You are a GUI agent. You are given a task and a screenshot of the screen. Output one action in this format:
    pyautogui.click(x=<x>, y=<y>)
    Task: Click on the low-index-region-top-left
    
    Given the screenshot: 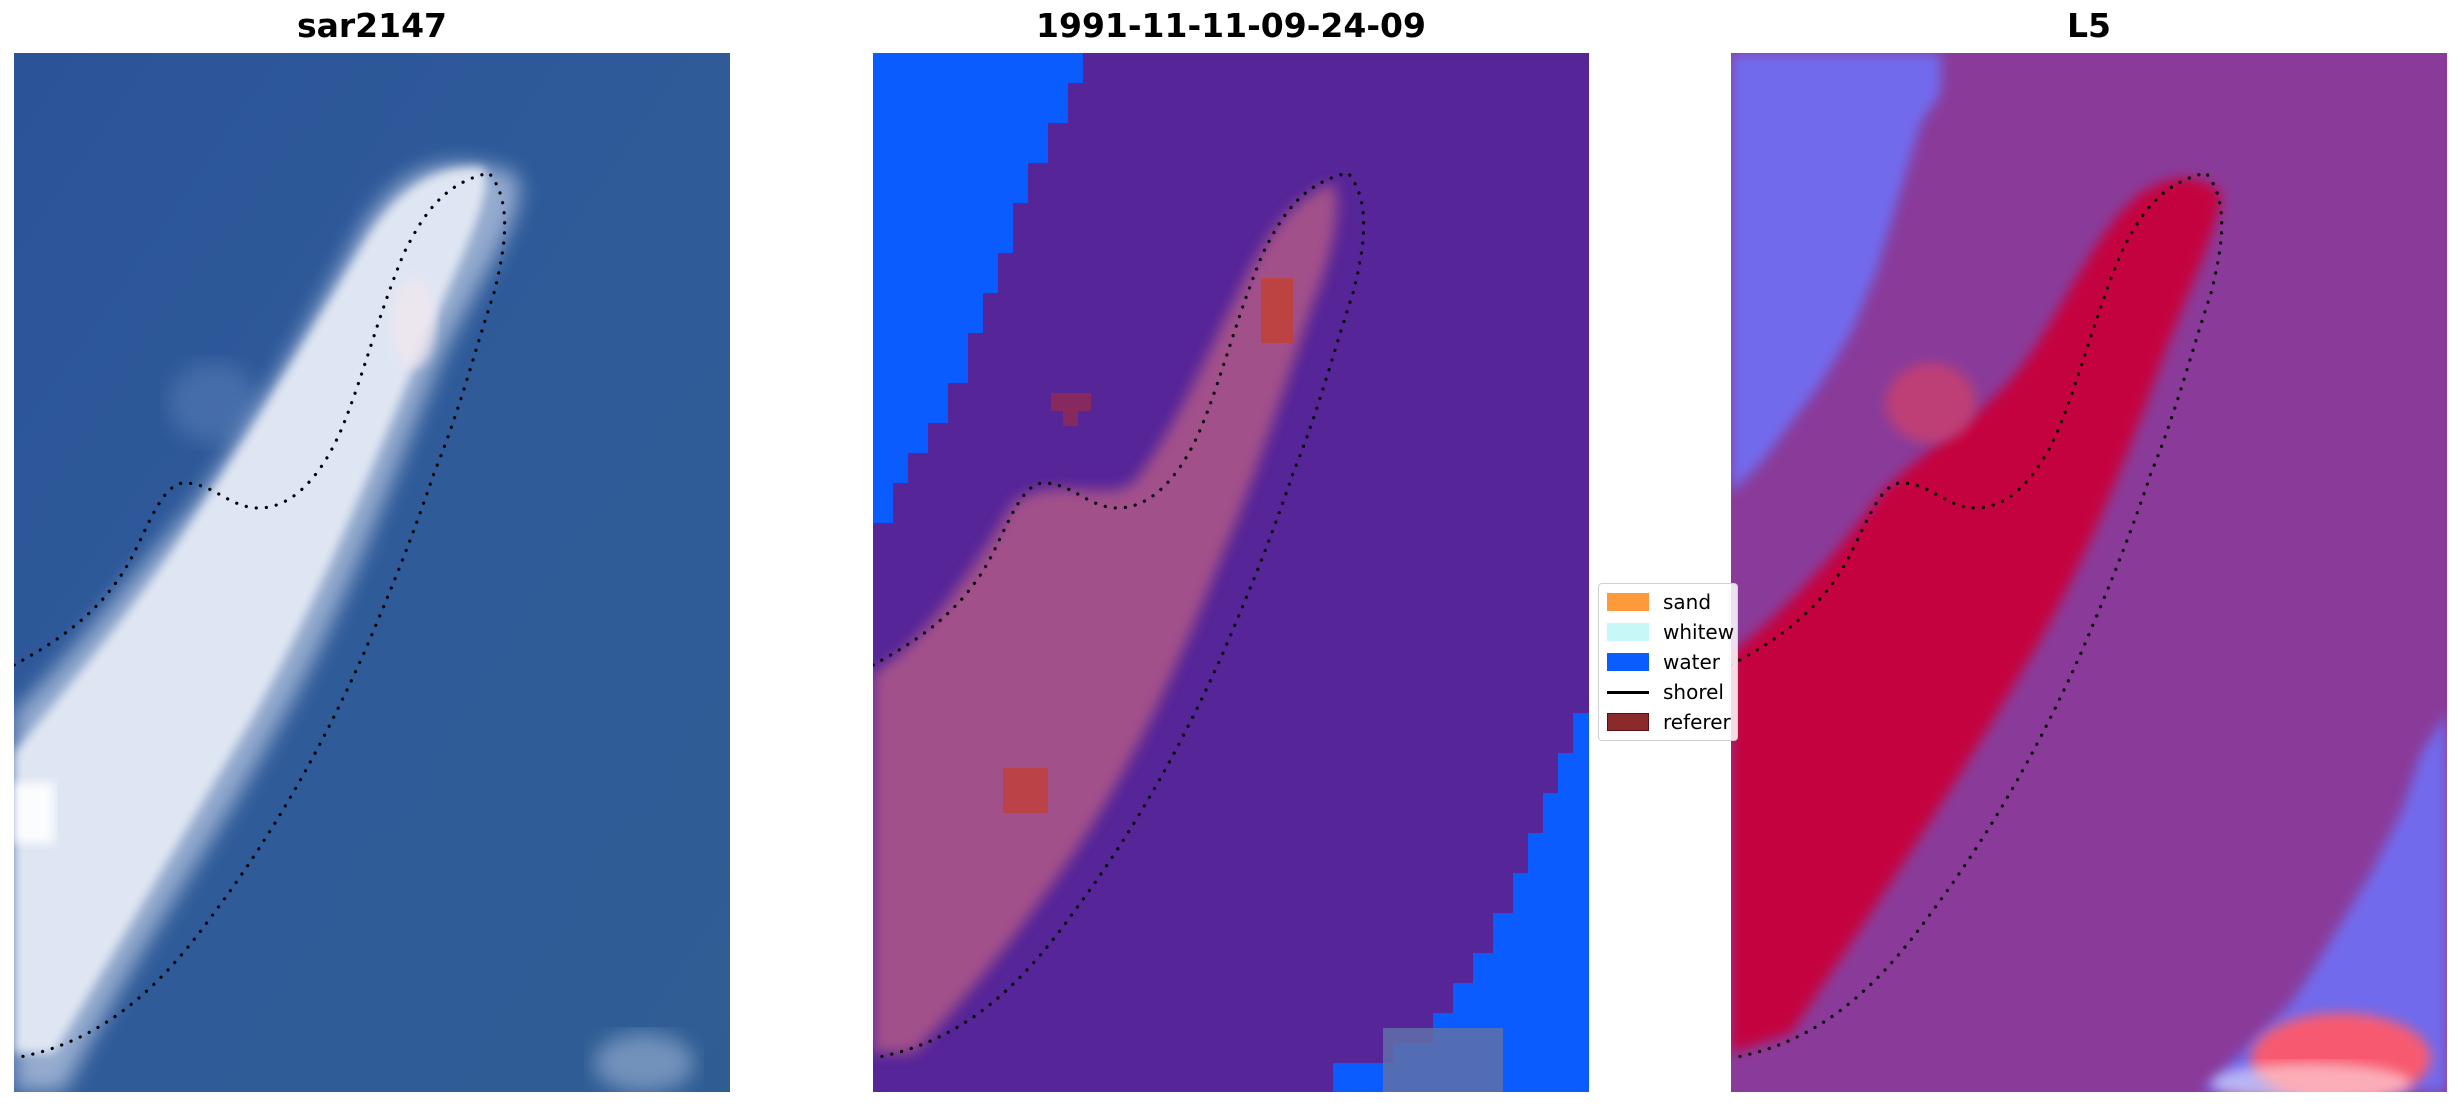 What is the action you would take?
    pyautogui.click(x=1836, y=273)
    